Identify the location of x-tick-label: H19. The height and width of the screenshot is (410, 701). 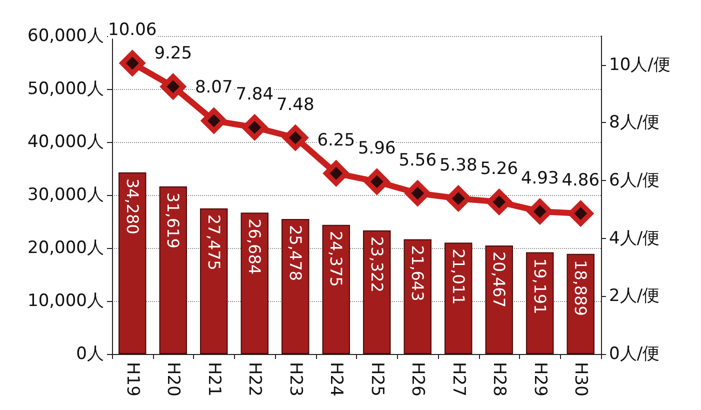
(132, 379).